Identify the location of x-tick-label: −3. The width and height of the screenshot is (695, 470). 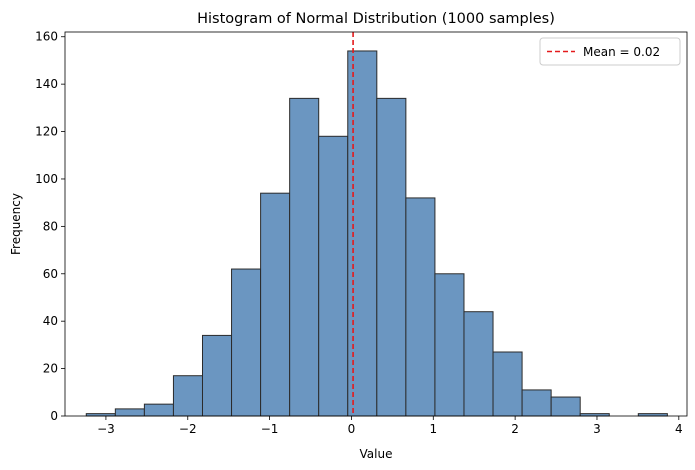
(106, 429).